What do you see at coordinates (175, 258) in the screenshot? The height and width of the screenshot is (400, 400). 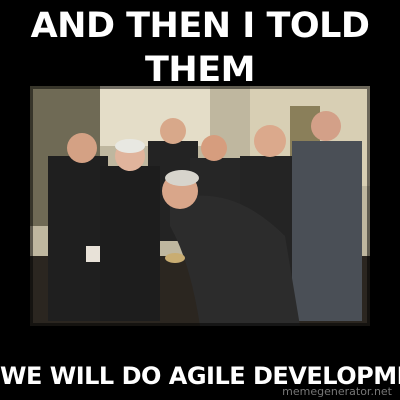 I see `wine-glass` at bounding box center [175, 258].